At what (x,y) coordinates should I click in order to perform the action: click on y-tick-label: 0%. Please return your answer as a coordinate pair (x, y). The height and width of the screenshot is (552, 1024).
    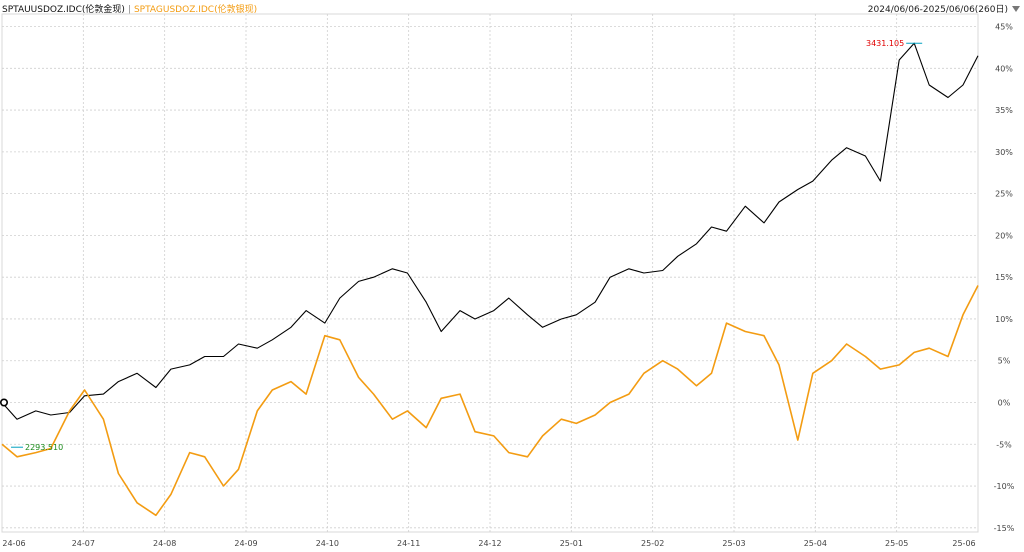
    Looking at the image, I should click on (1004, 403).